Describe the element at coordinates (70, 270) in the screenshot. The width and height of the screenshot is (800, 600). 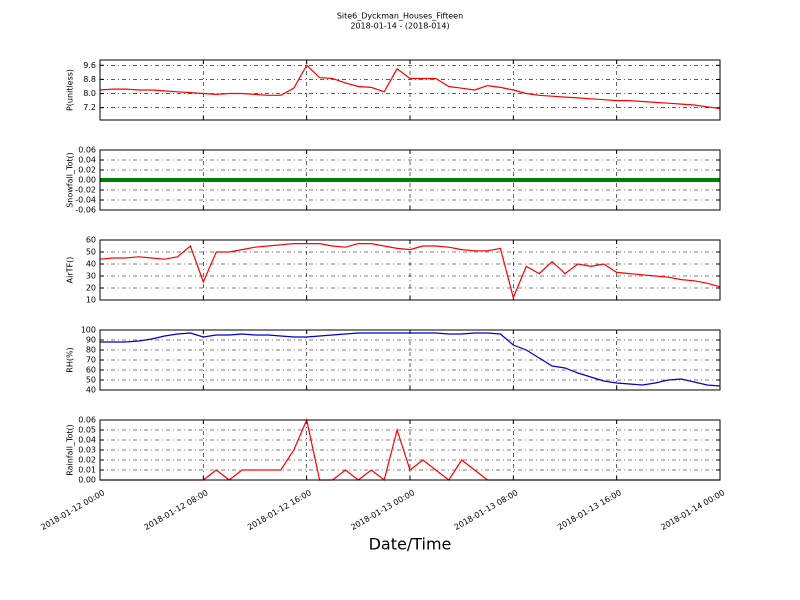
I see `y-axis-label: AirTF()` at that location.